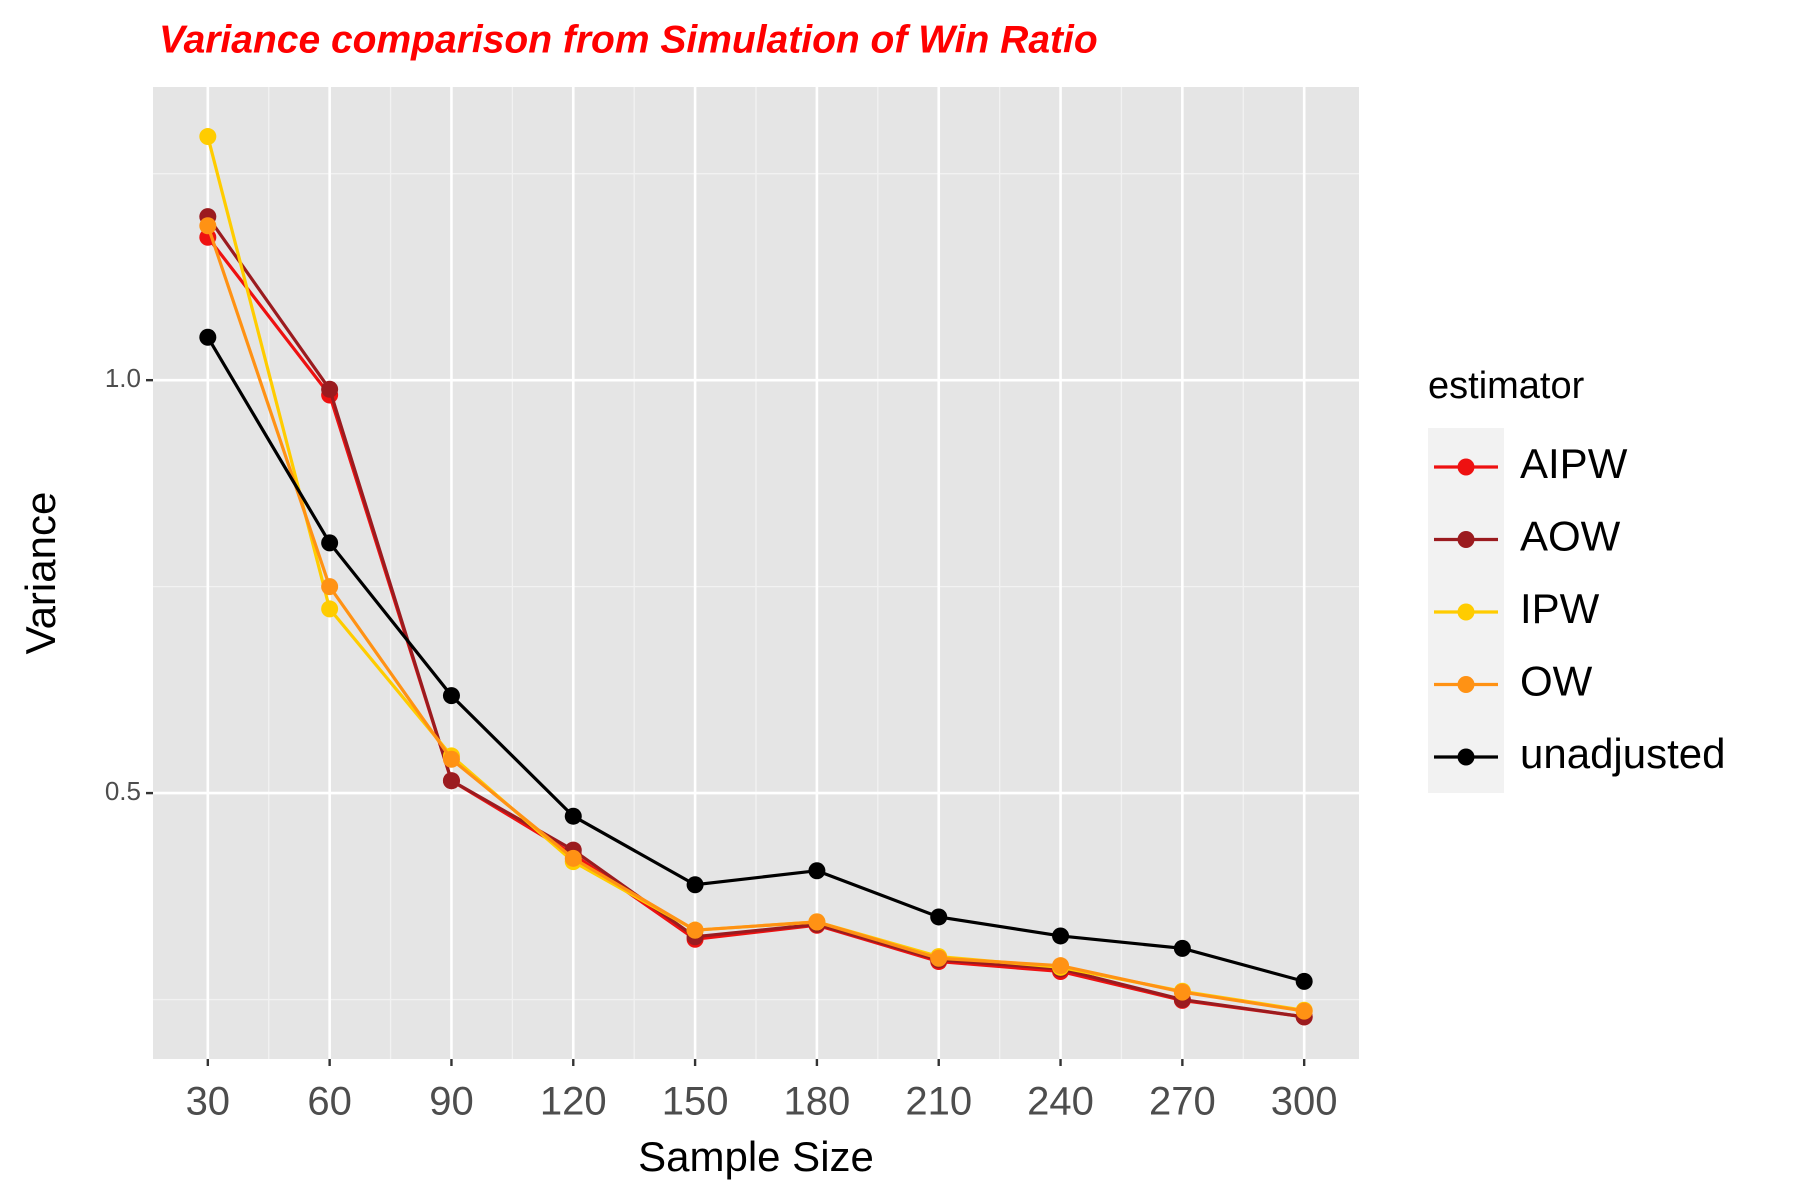  Describe the element at coordinates (756, 1156) in the screenshot. I see `x-axis-title: Sample Size` at that location.